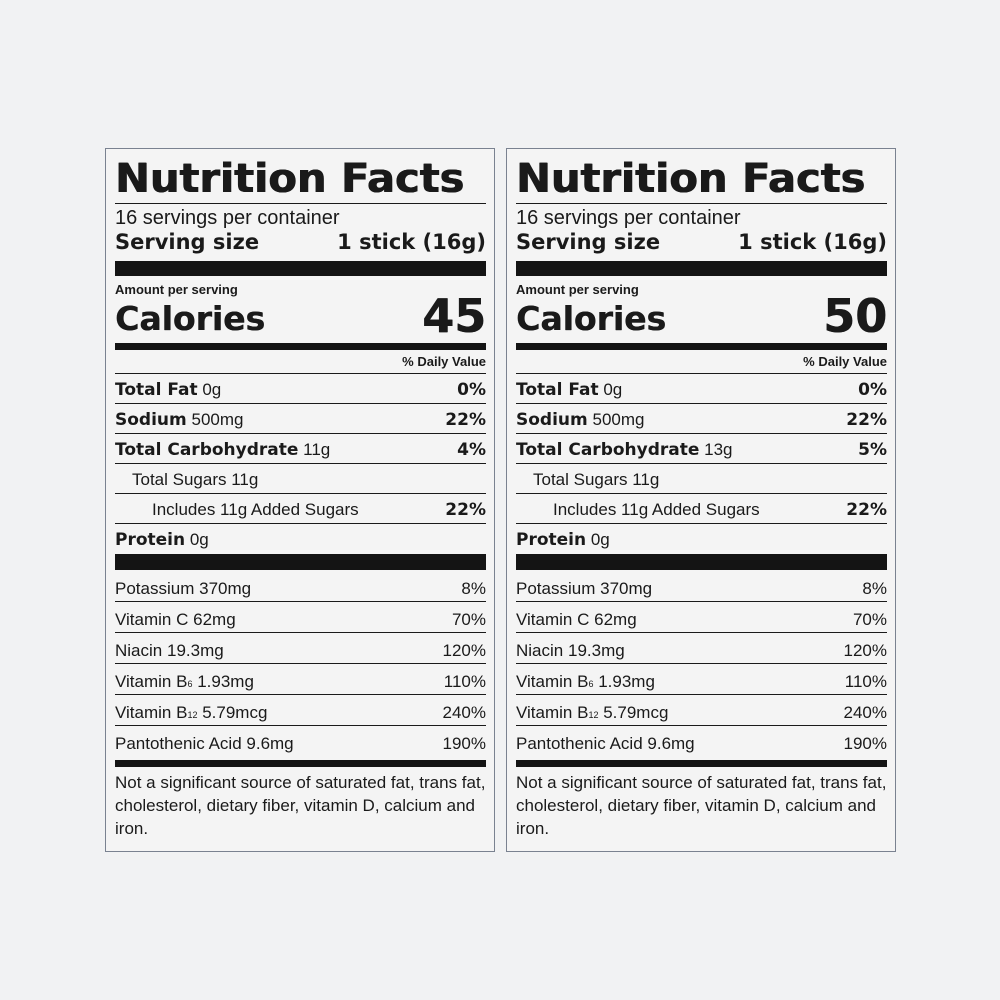 This screenshot has height=1000, width=1000. Describe the element at coordinates (872, 450) in the screenshot. I see `nutrient-dv: 5%` at that location.